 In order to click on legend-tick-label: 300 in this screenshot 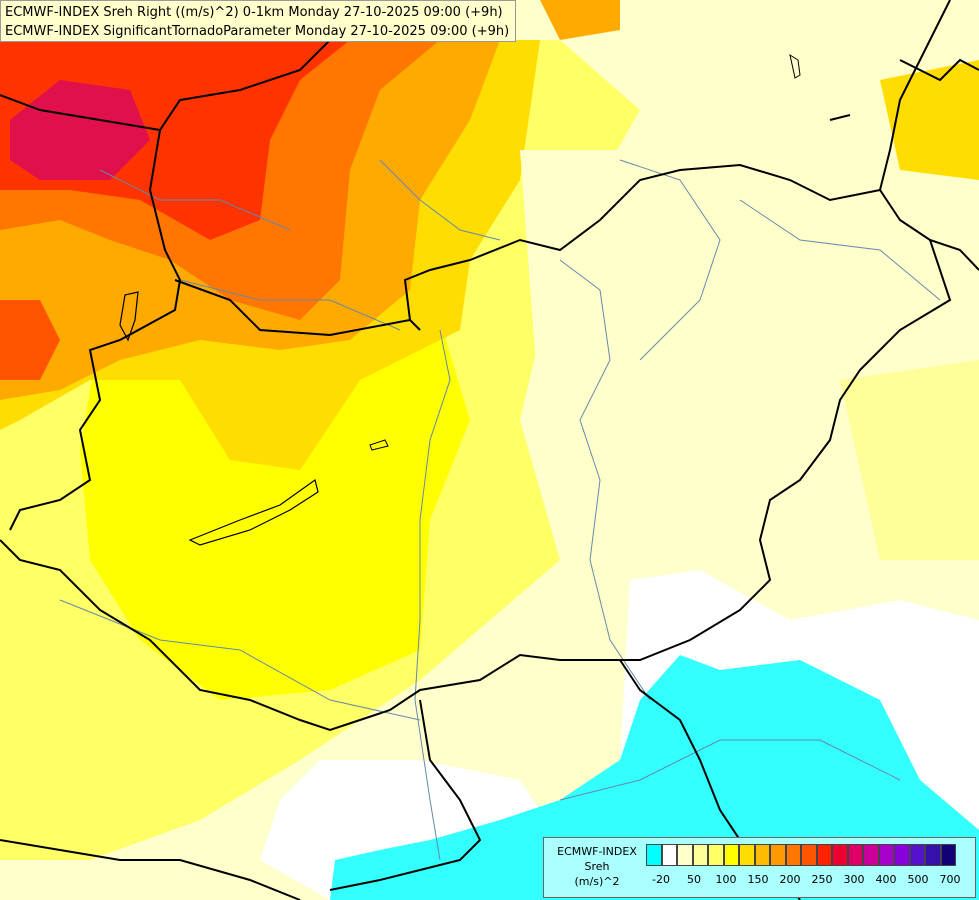, I will do `click(854, 879)`.